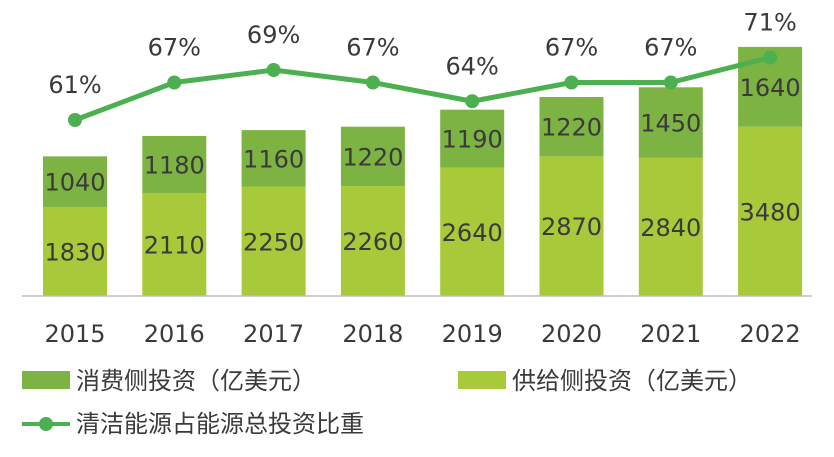  I want to click on bar-supply-2019, so click(472, 231).